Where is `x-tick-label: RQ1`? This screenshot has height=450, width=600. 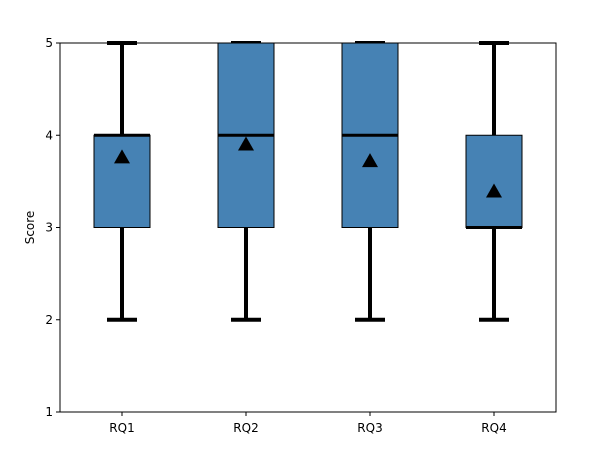 x-tick-label: RQ1 is located at coordinates (121, 428).